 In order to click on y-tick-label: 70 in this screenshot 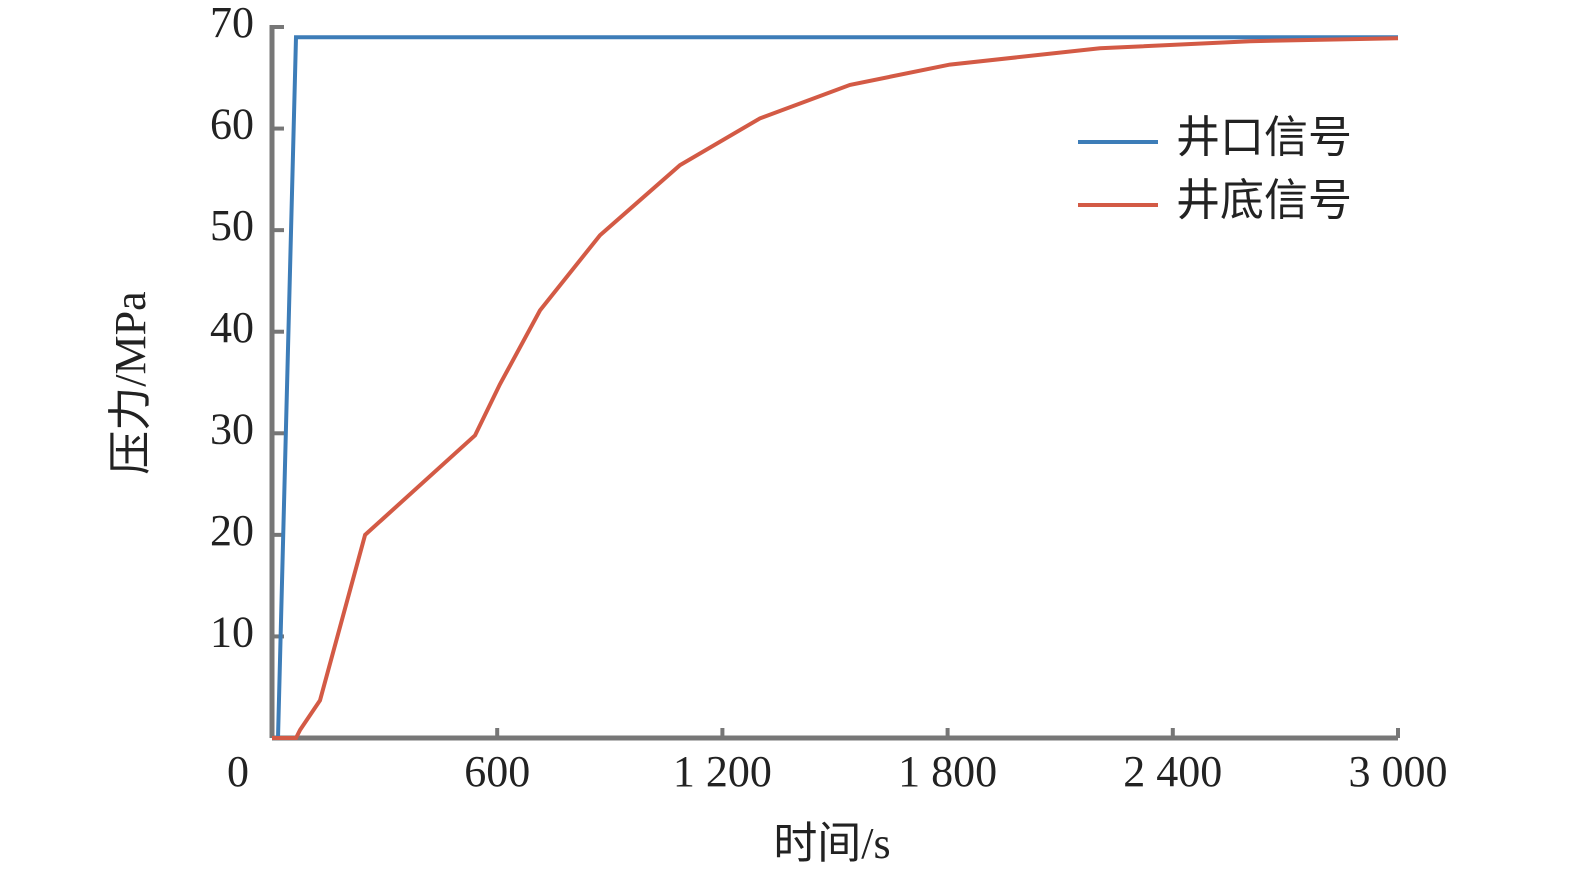, I will do `click(232, 23)`.